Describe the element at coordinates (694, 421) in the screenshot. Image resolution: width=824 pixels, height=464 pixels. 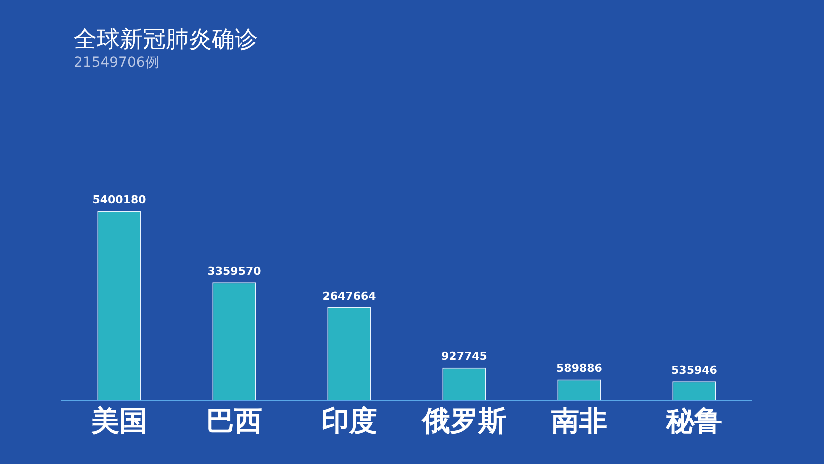
I see `x-tick-label: 秘鲁` at that location.